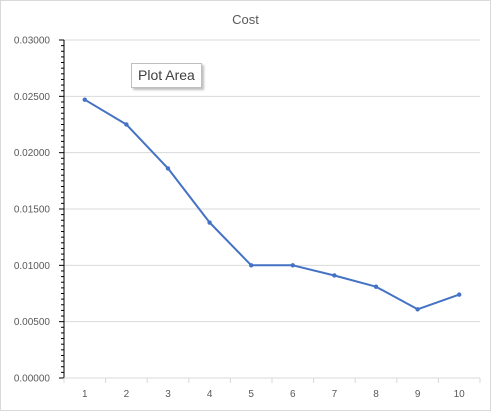 The height and width of the screenshot is (411, 491). Describe the element at coordinates (460, 394) in the screenshot. I see `x-tick-label-10: 10` at that location.